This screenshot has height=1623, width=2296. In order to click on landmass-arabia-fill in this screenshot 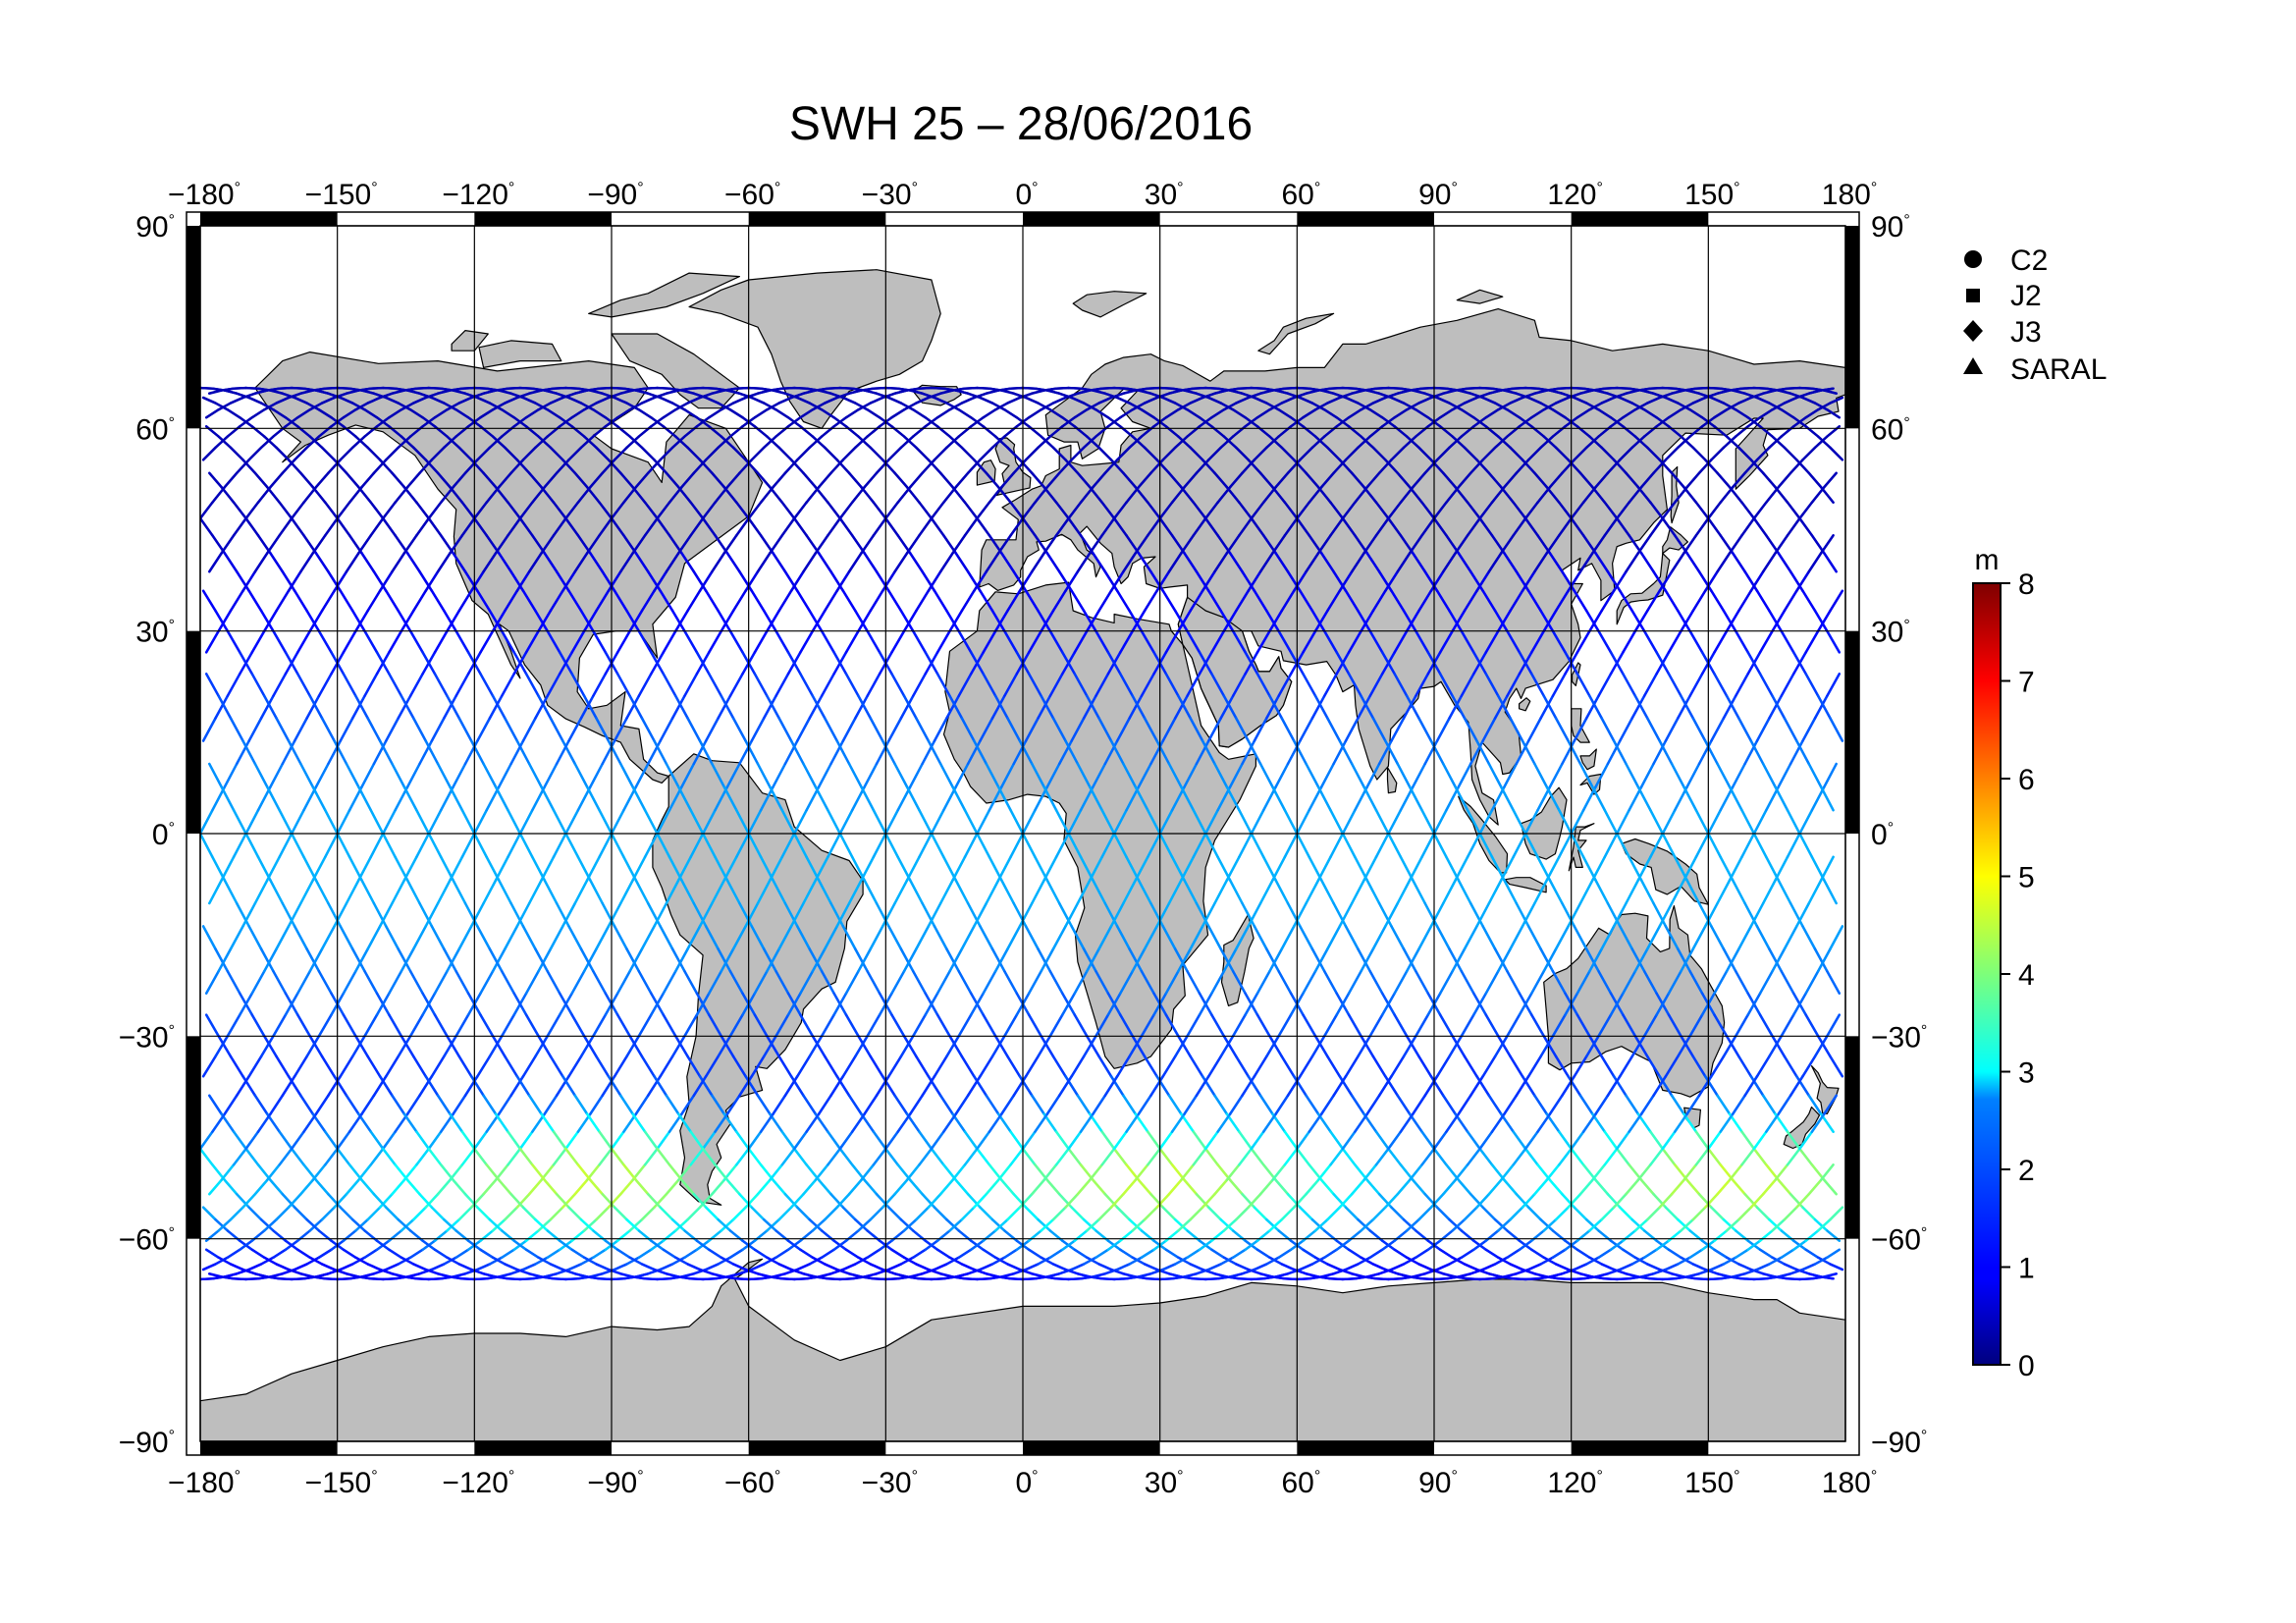, I will do `click(1235, 672)`.